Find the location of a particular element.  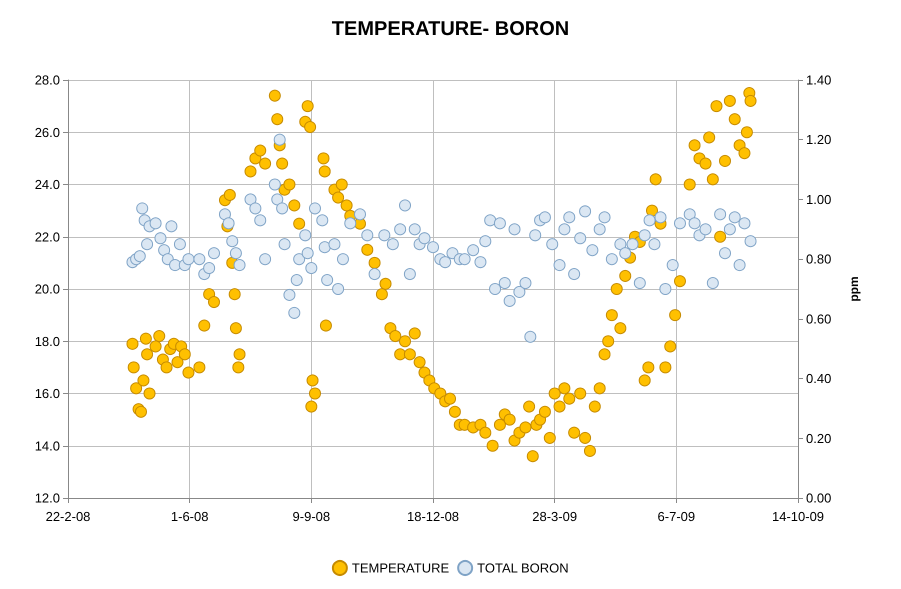

y-tick-label: 24.0 is located at coordinates (47, 184).